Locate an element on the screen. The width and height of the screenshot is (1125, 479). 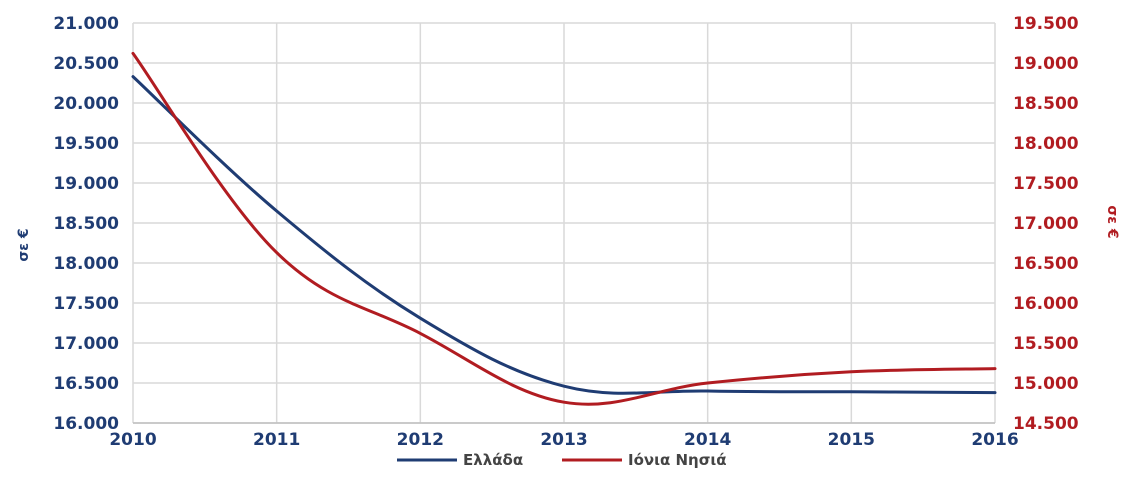
right-y-tick-label: 16.500 is located at coordinates (1046, 264).